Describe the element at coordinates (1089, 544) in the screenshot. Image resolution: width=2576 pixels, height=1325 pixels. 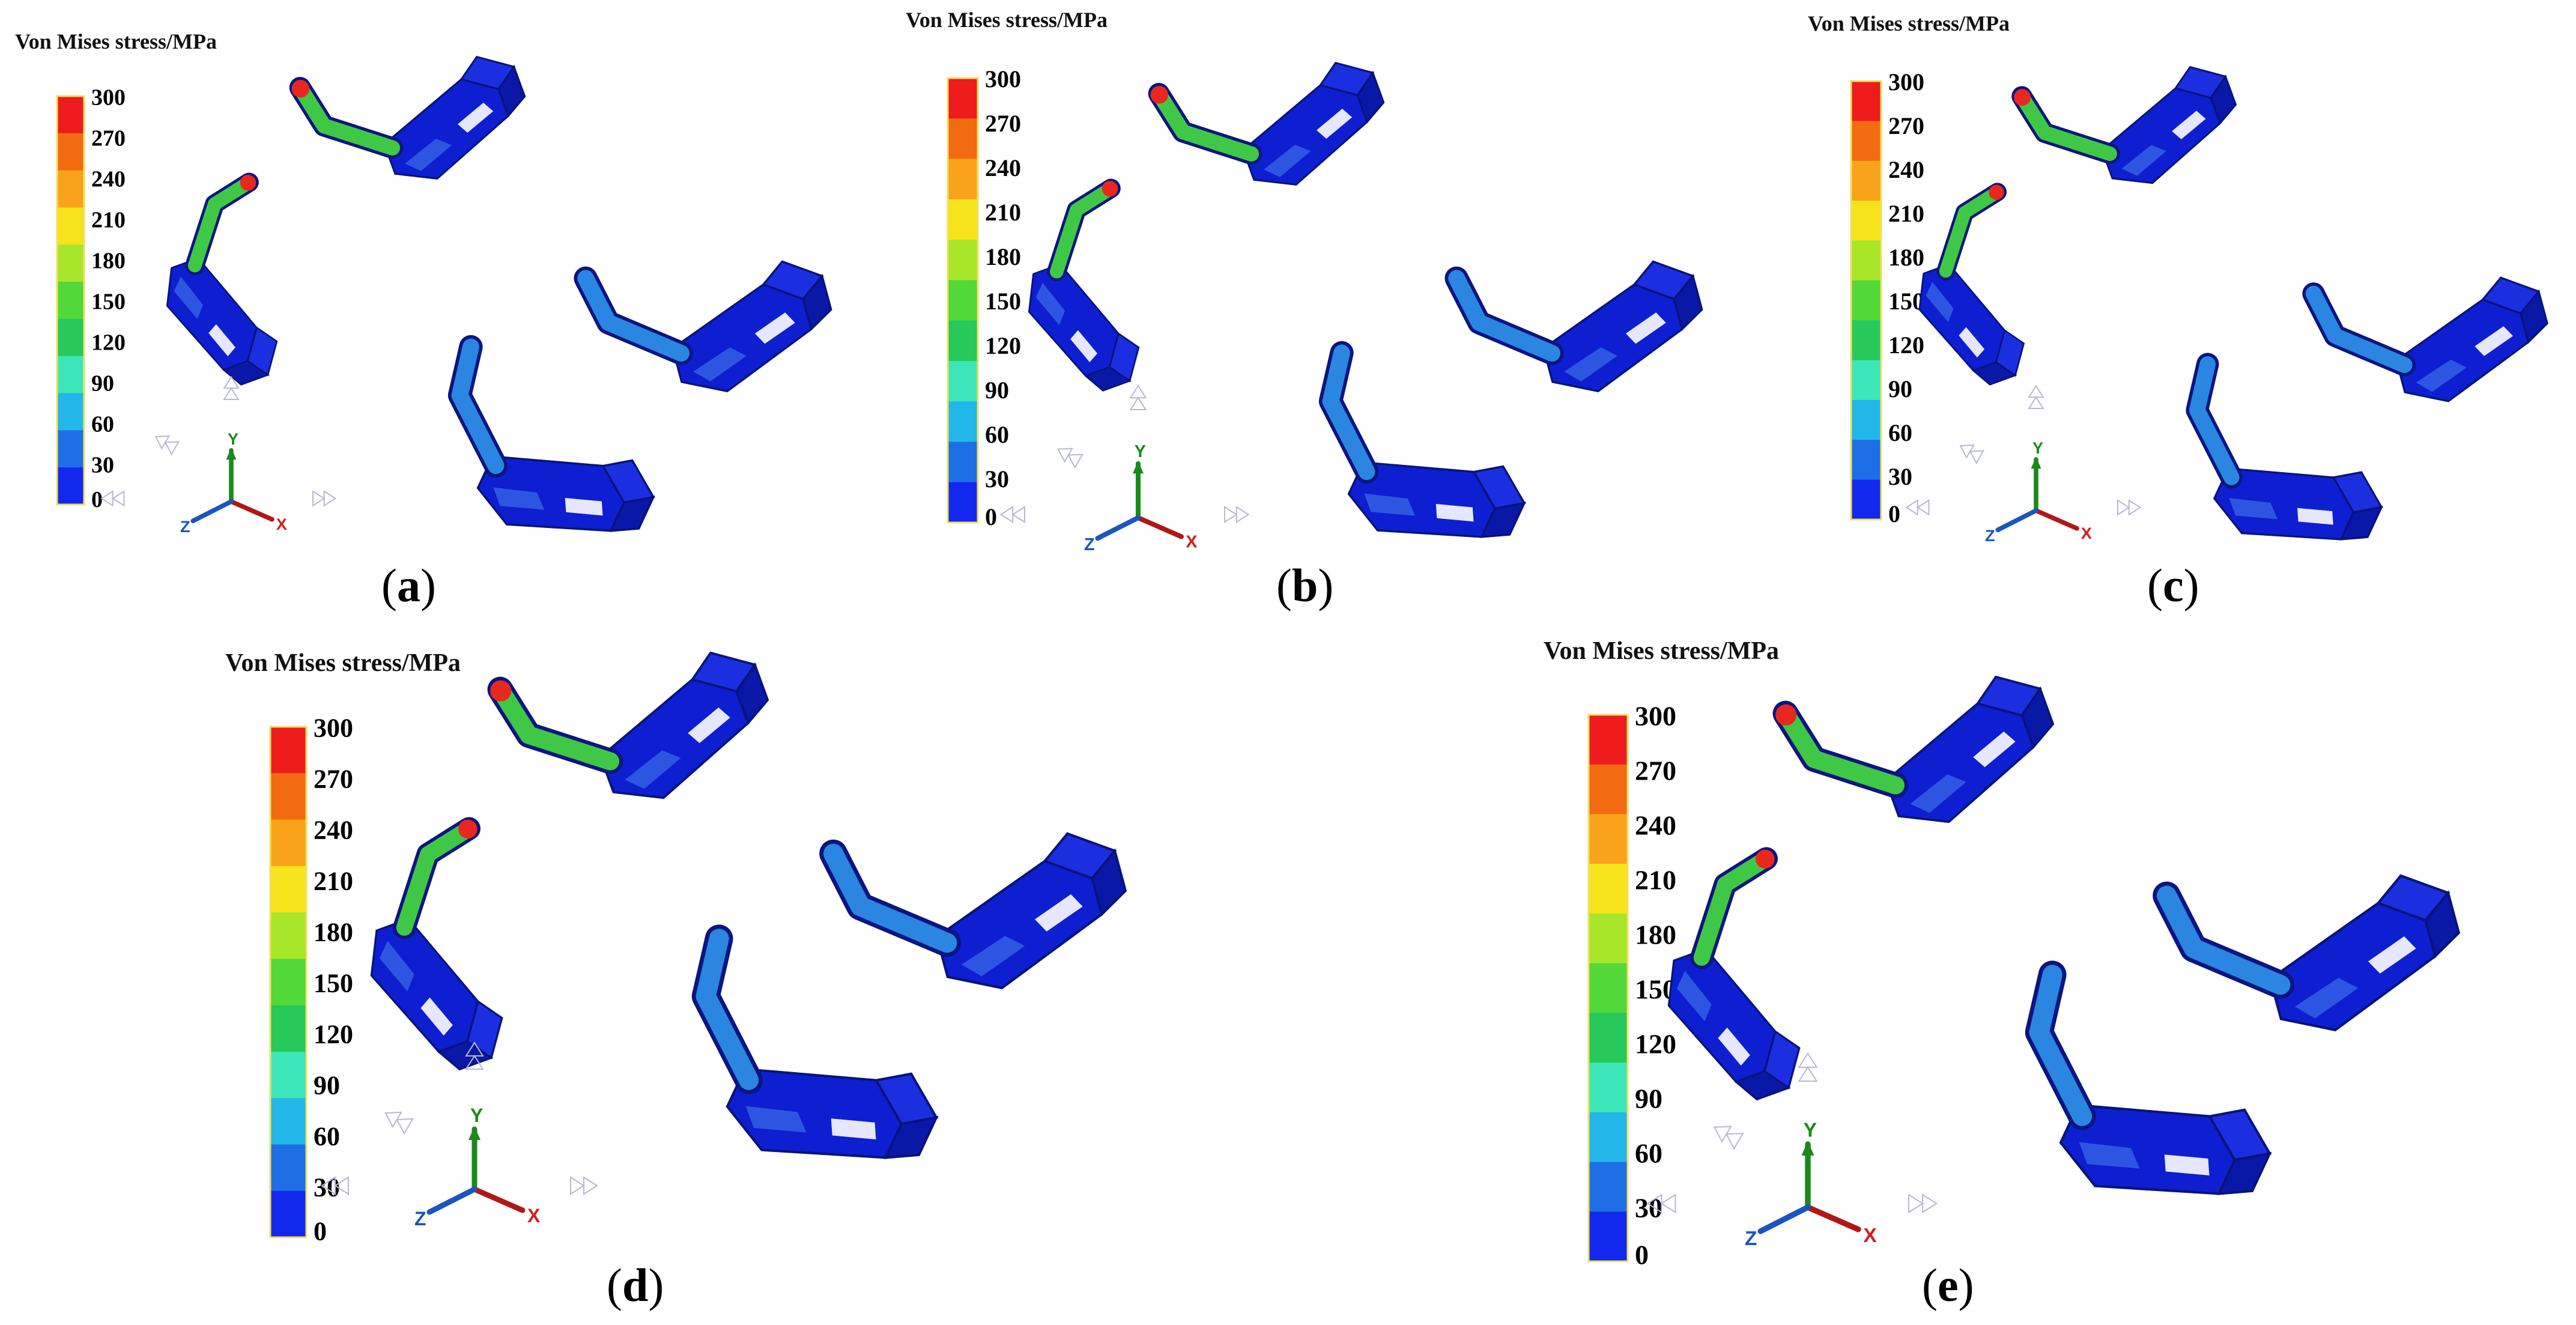
I see `z-axis-label: Z` at that location.